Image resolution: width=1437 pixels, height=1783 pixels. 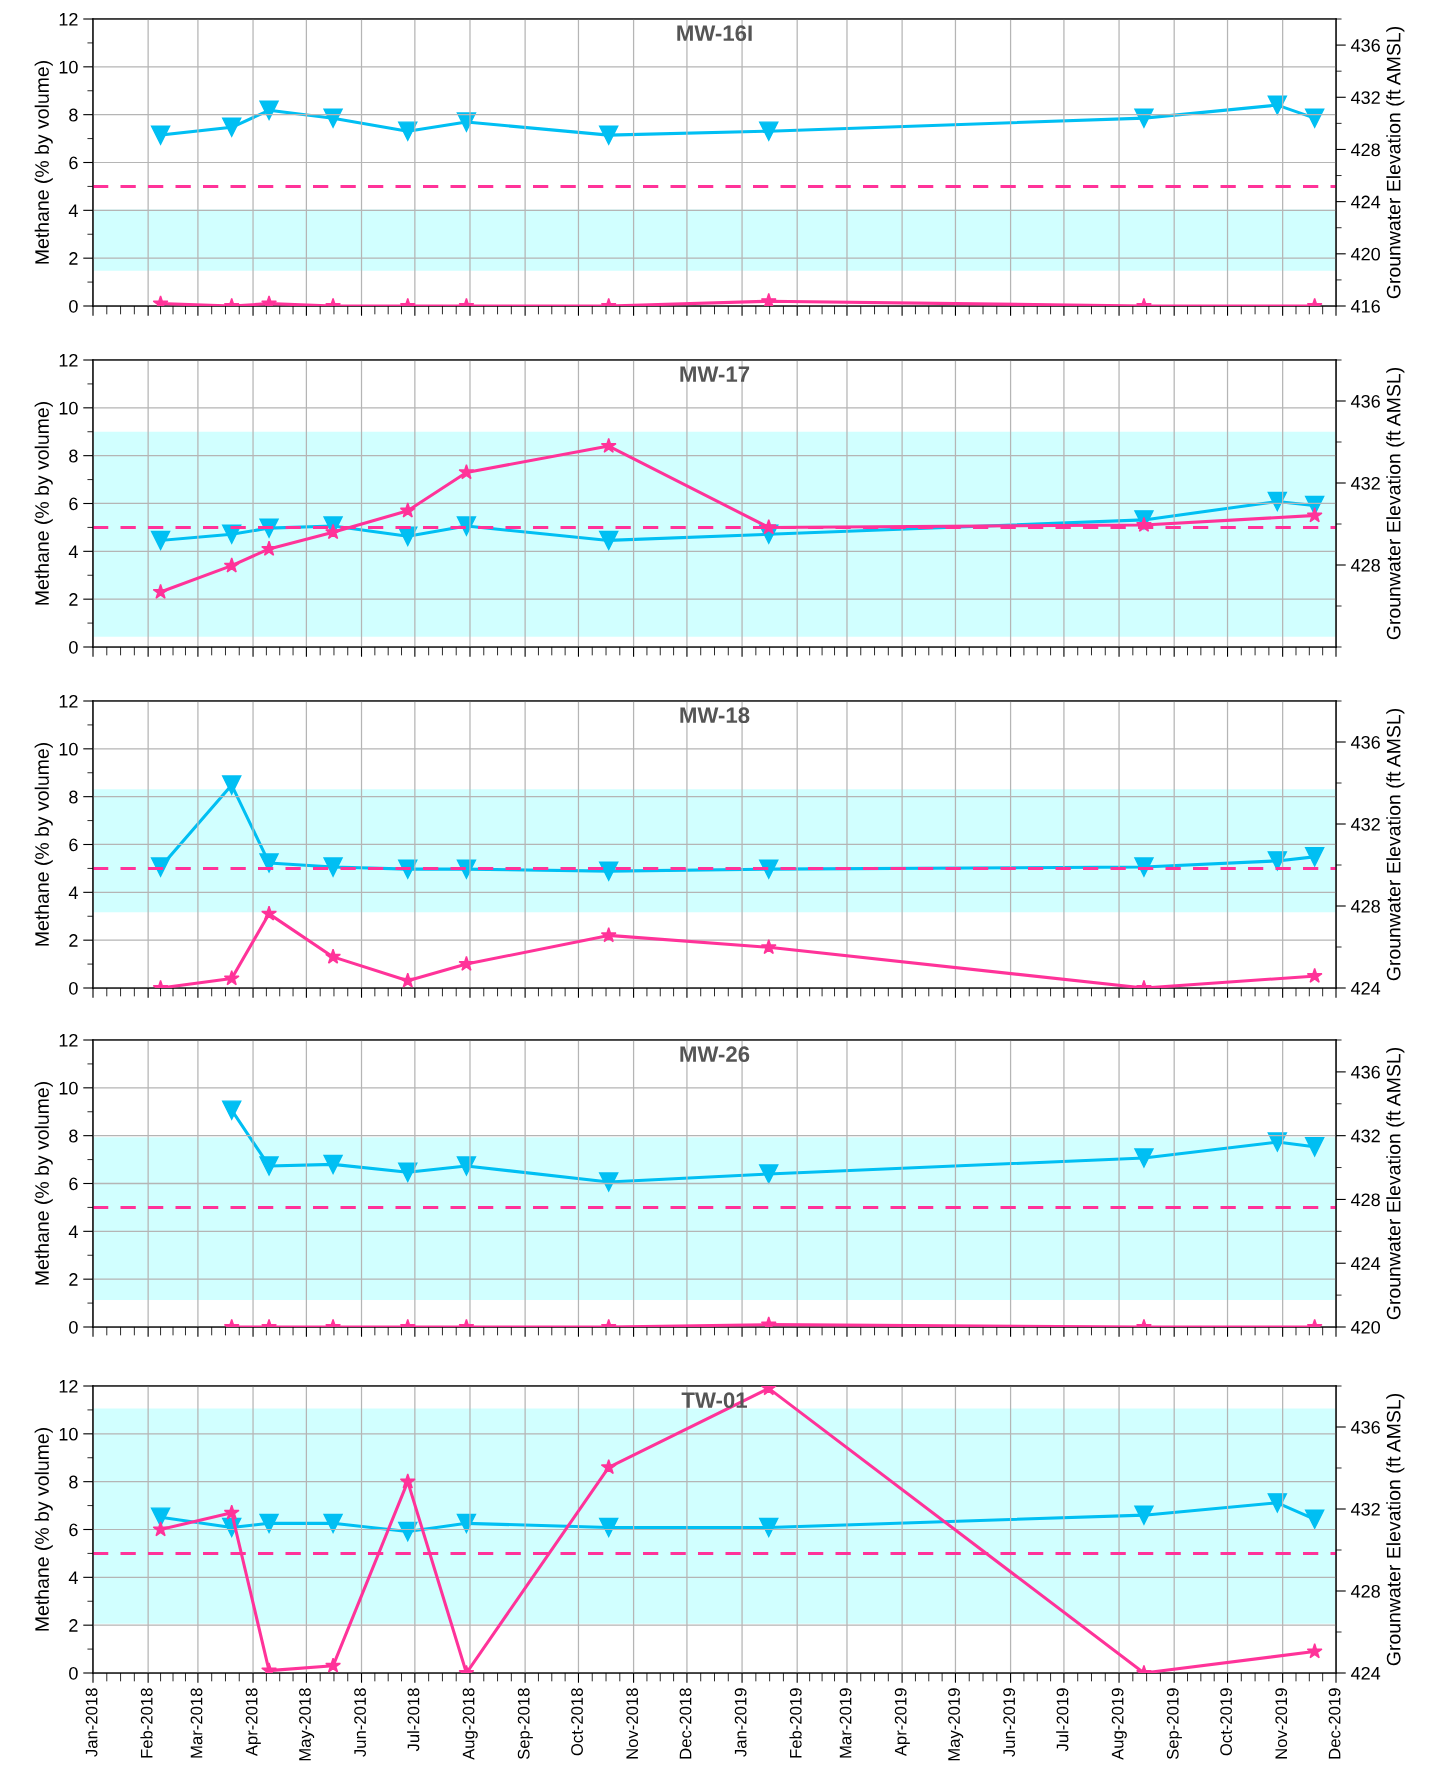 I want to click on x-tick-label: May-2018, so click(x=307, y=1724).